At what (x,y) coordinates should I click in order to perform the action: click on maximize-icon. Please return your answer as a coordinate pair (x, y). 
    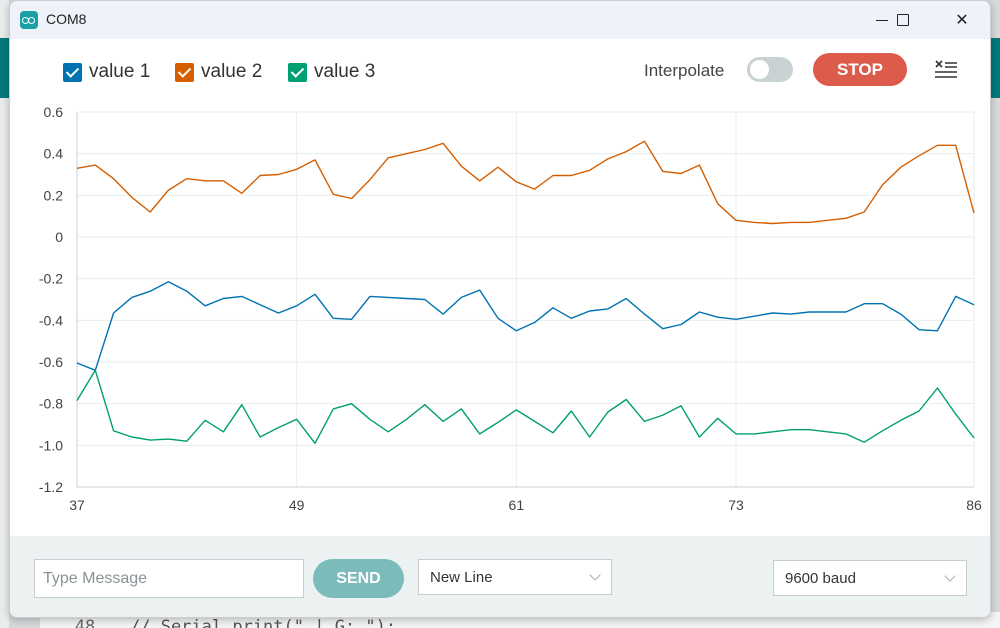
    Looking at the image, I should click on (903, 20).